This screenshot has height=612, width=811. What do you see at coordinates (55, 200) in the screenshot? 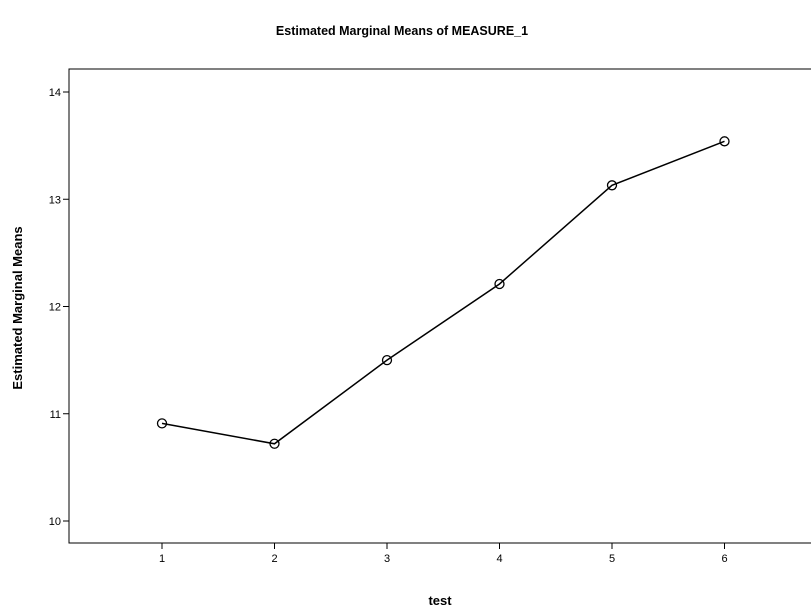
I see `y-tick-label: 13` at bounding box center [55, 200].